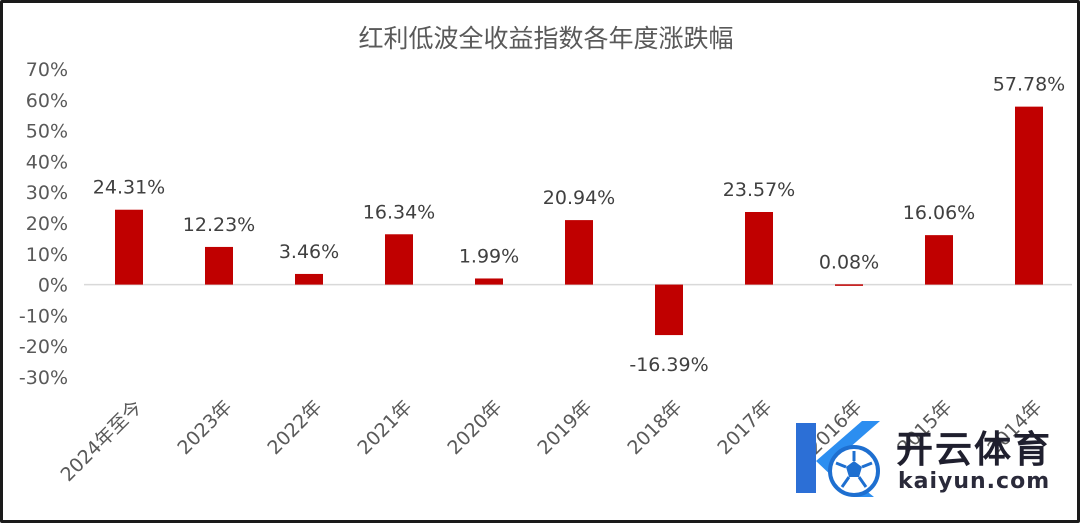 Image resolution: width=1080 pixels, height=523 pixels. I want to click on y-tick-label: 60%, so click(47, 101).